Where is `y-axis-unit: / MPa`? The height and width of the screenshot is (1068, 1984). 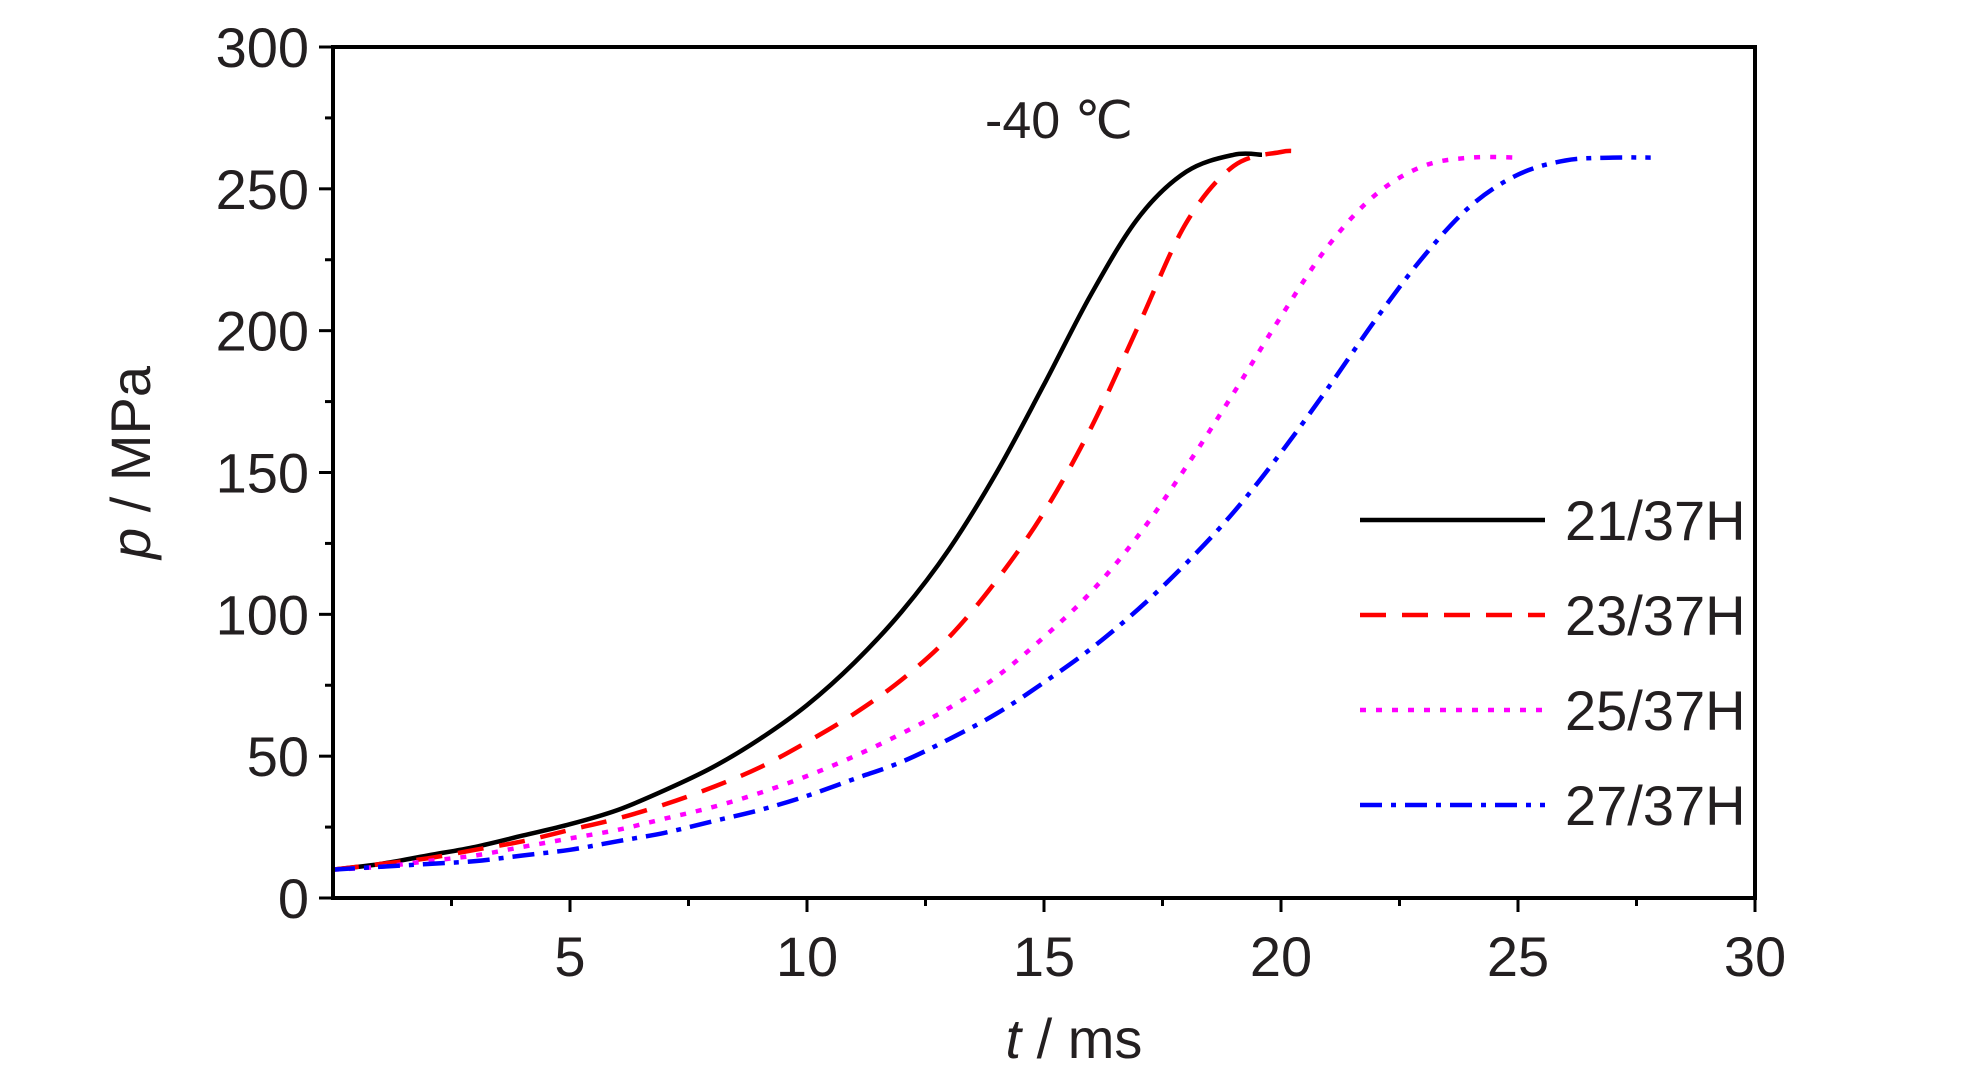 y-axis-unit: / MPa is located at coordinates (130, 446).